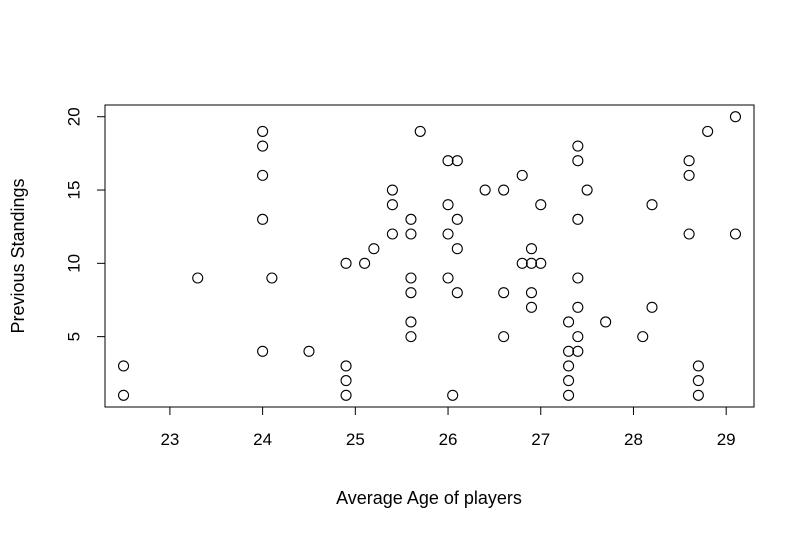  Describe the element at coordinates (74, 116) in the screenshot. I see `y-tick-label: 20` at that location.